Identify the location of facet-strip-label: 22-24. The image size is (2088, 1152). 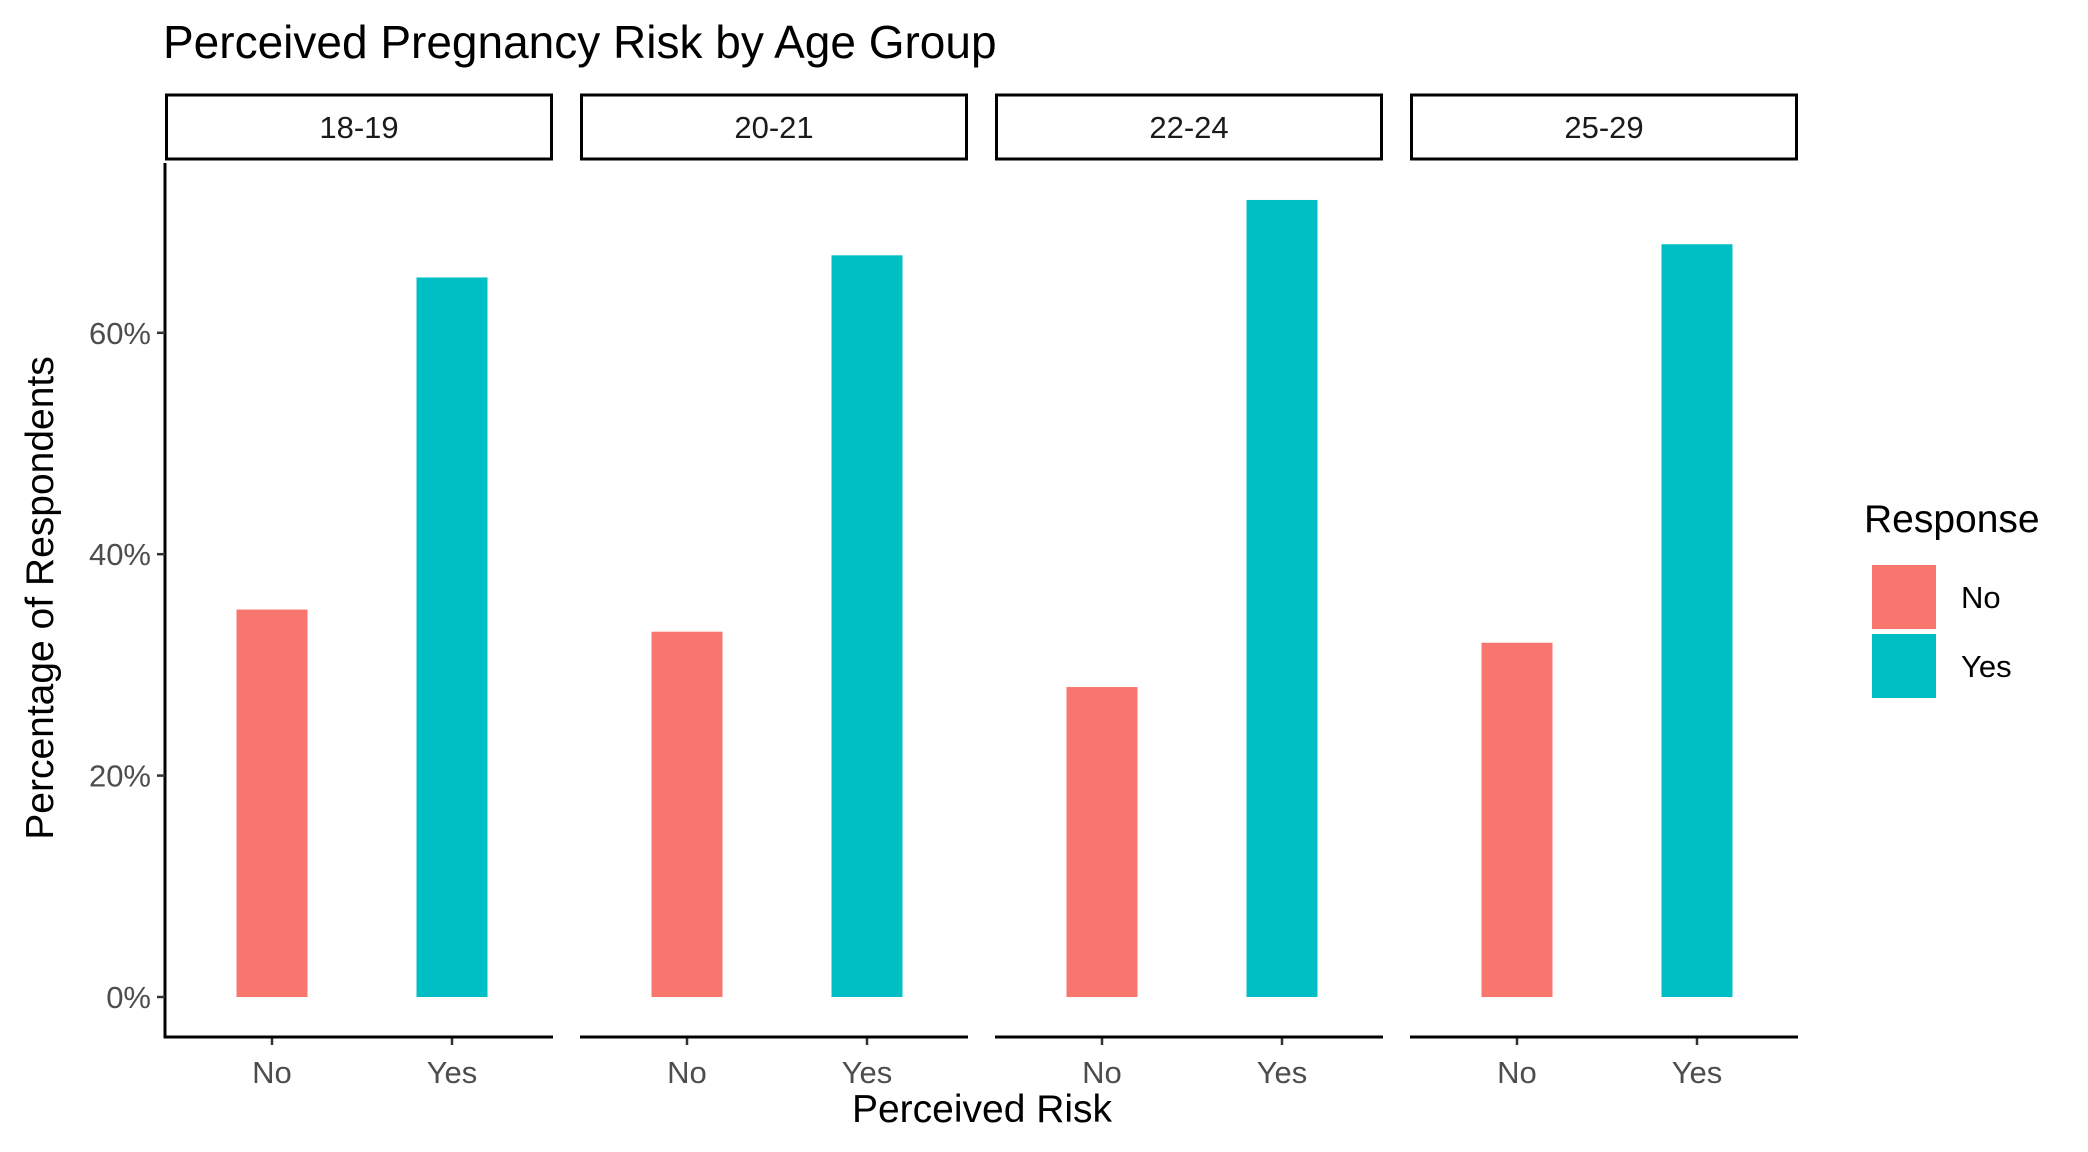
(1188, 127).